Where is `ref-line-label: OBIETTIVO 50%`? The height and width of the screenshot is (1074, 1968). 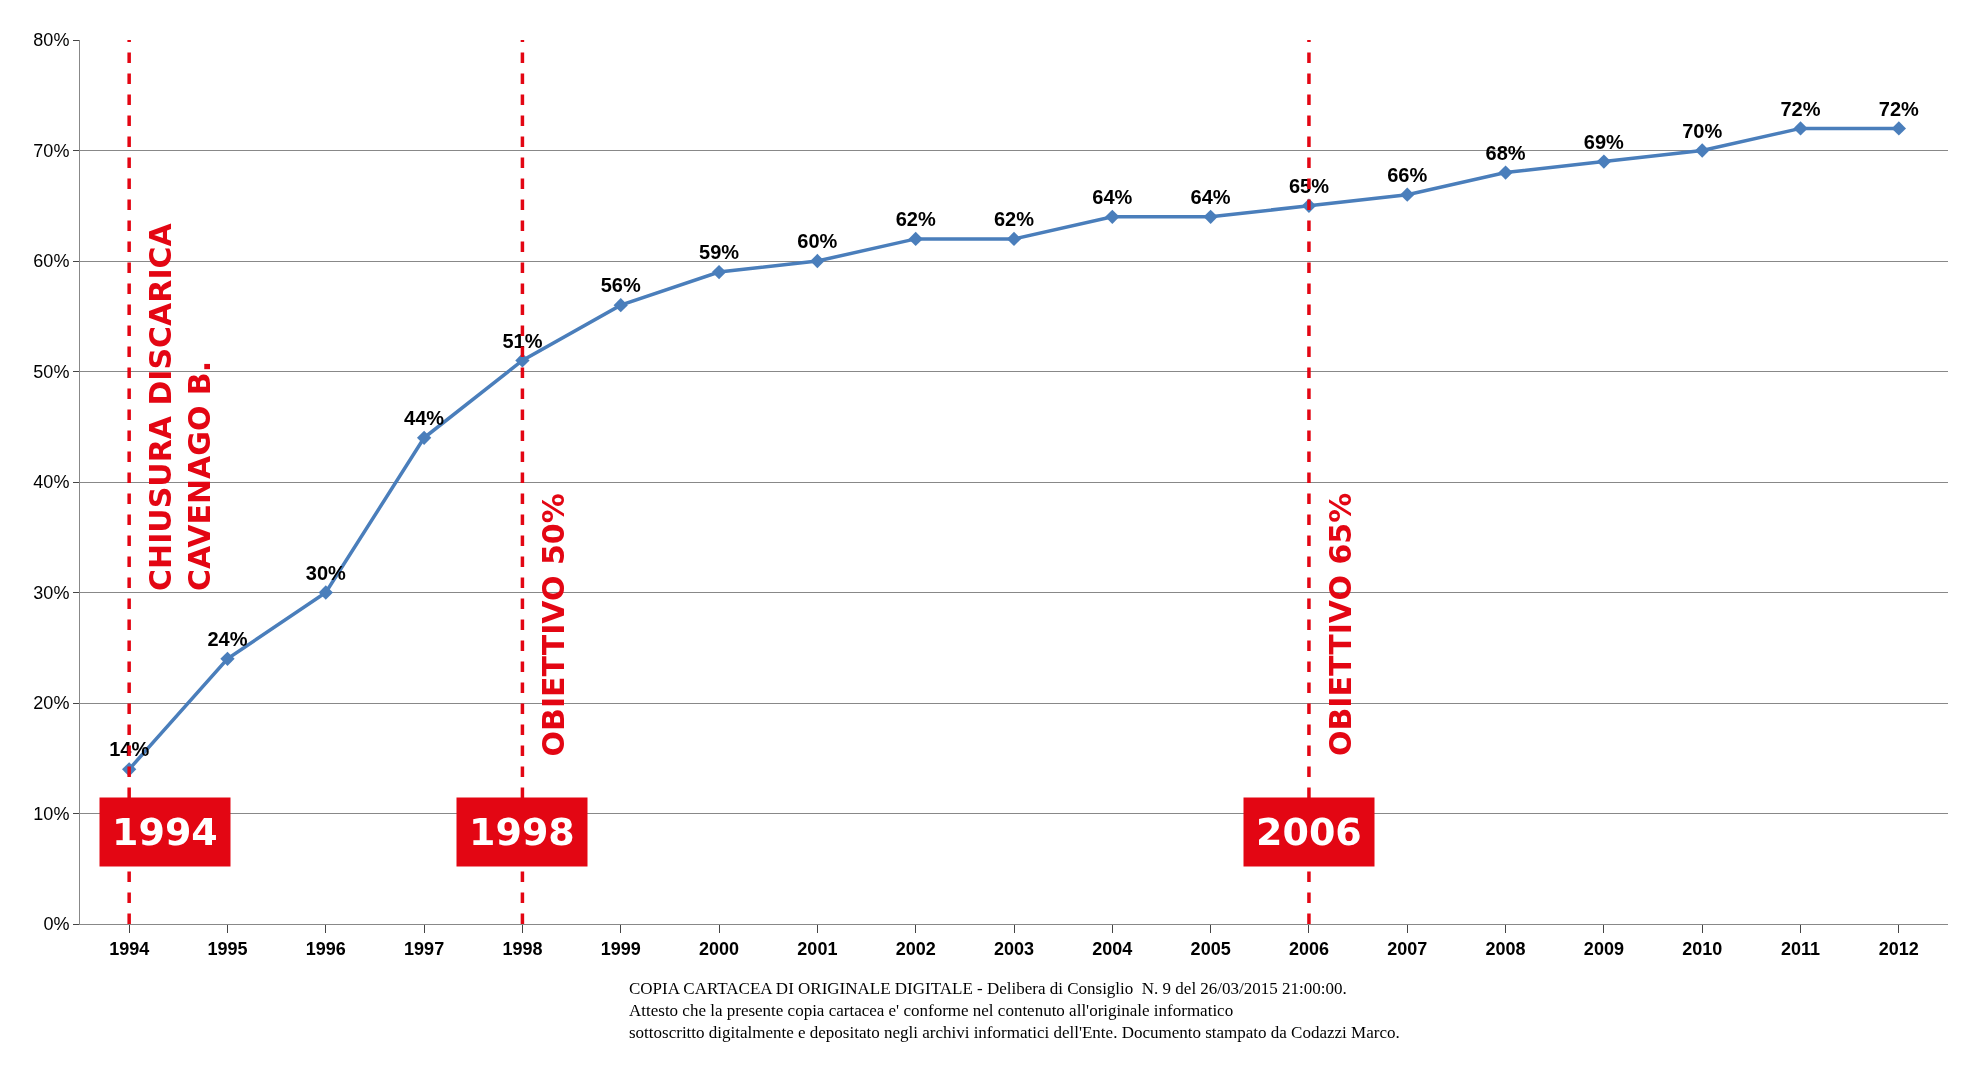 ref-line-label: OBIETTIVO 50% is located at coordinates (553, 625).